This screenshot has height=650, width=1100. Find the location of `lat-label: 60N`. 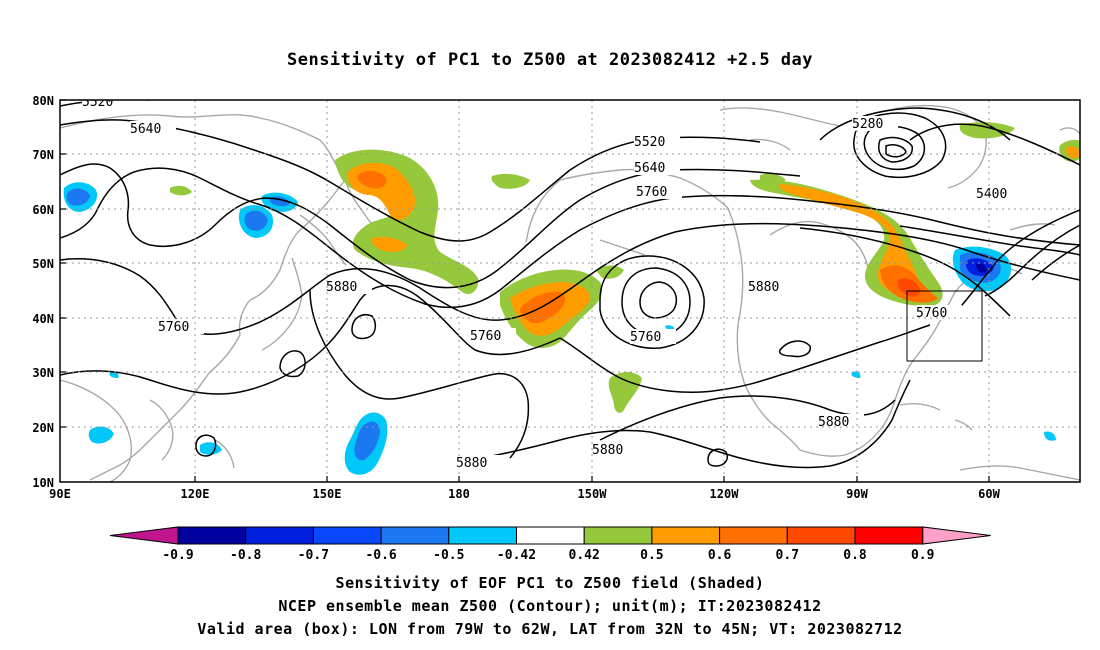

lat-label: 60N is located at coordinates (43, 210).